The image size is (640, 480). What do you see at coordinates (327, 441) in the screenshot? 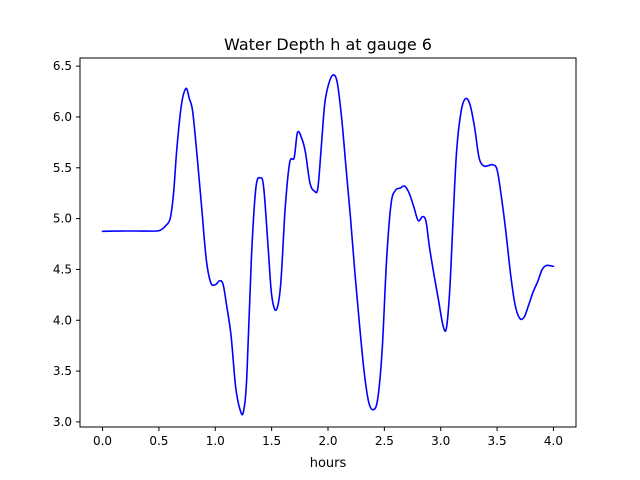
I see `x-tick-label: 2.0` at bounding box center [327, 441].